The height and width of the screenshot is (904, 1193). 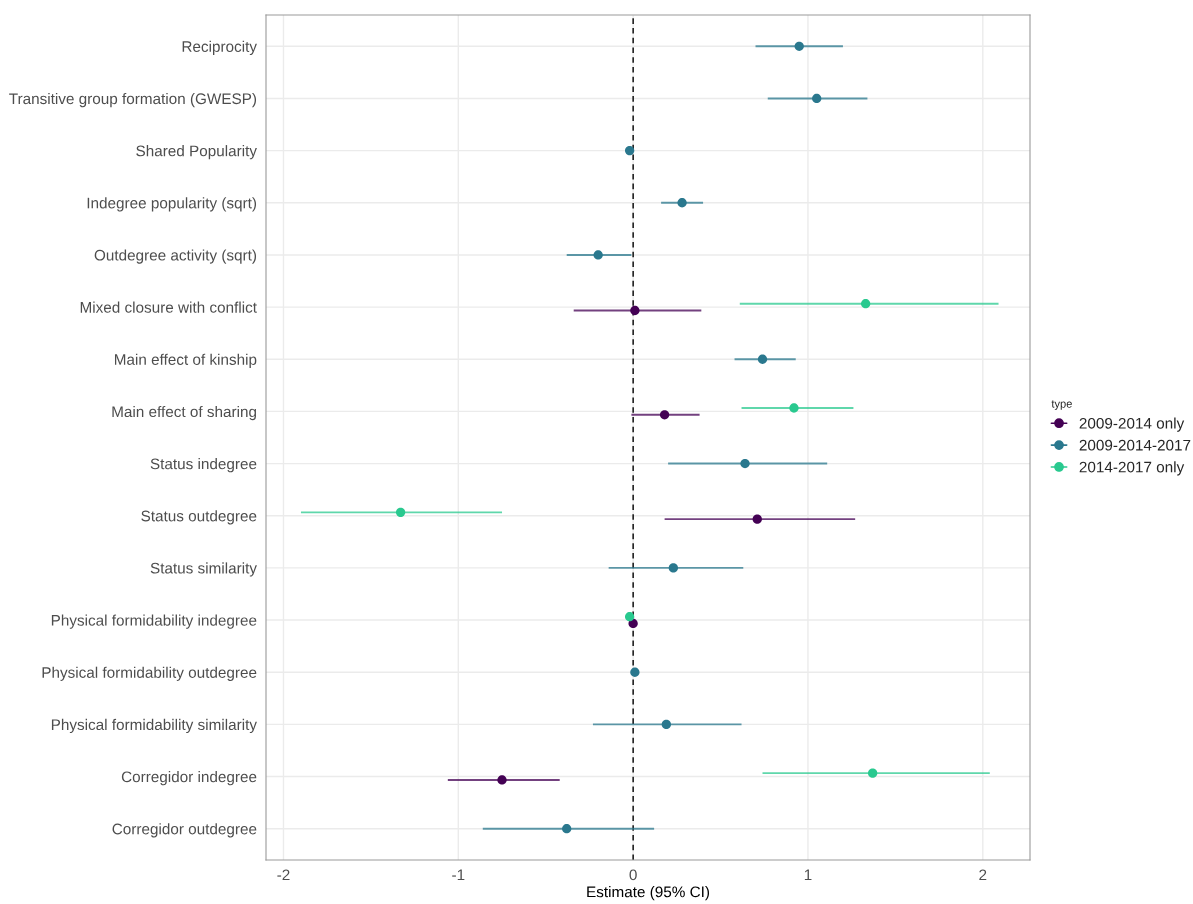 I want to click on y-tick-label: Status indegree, so click(x=203, y=465).